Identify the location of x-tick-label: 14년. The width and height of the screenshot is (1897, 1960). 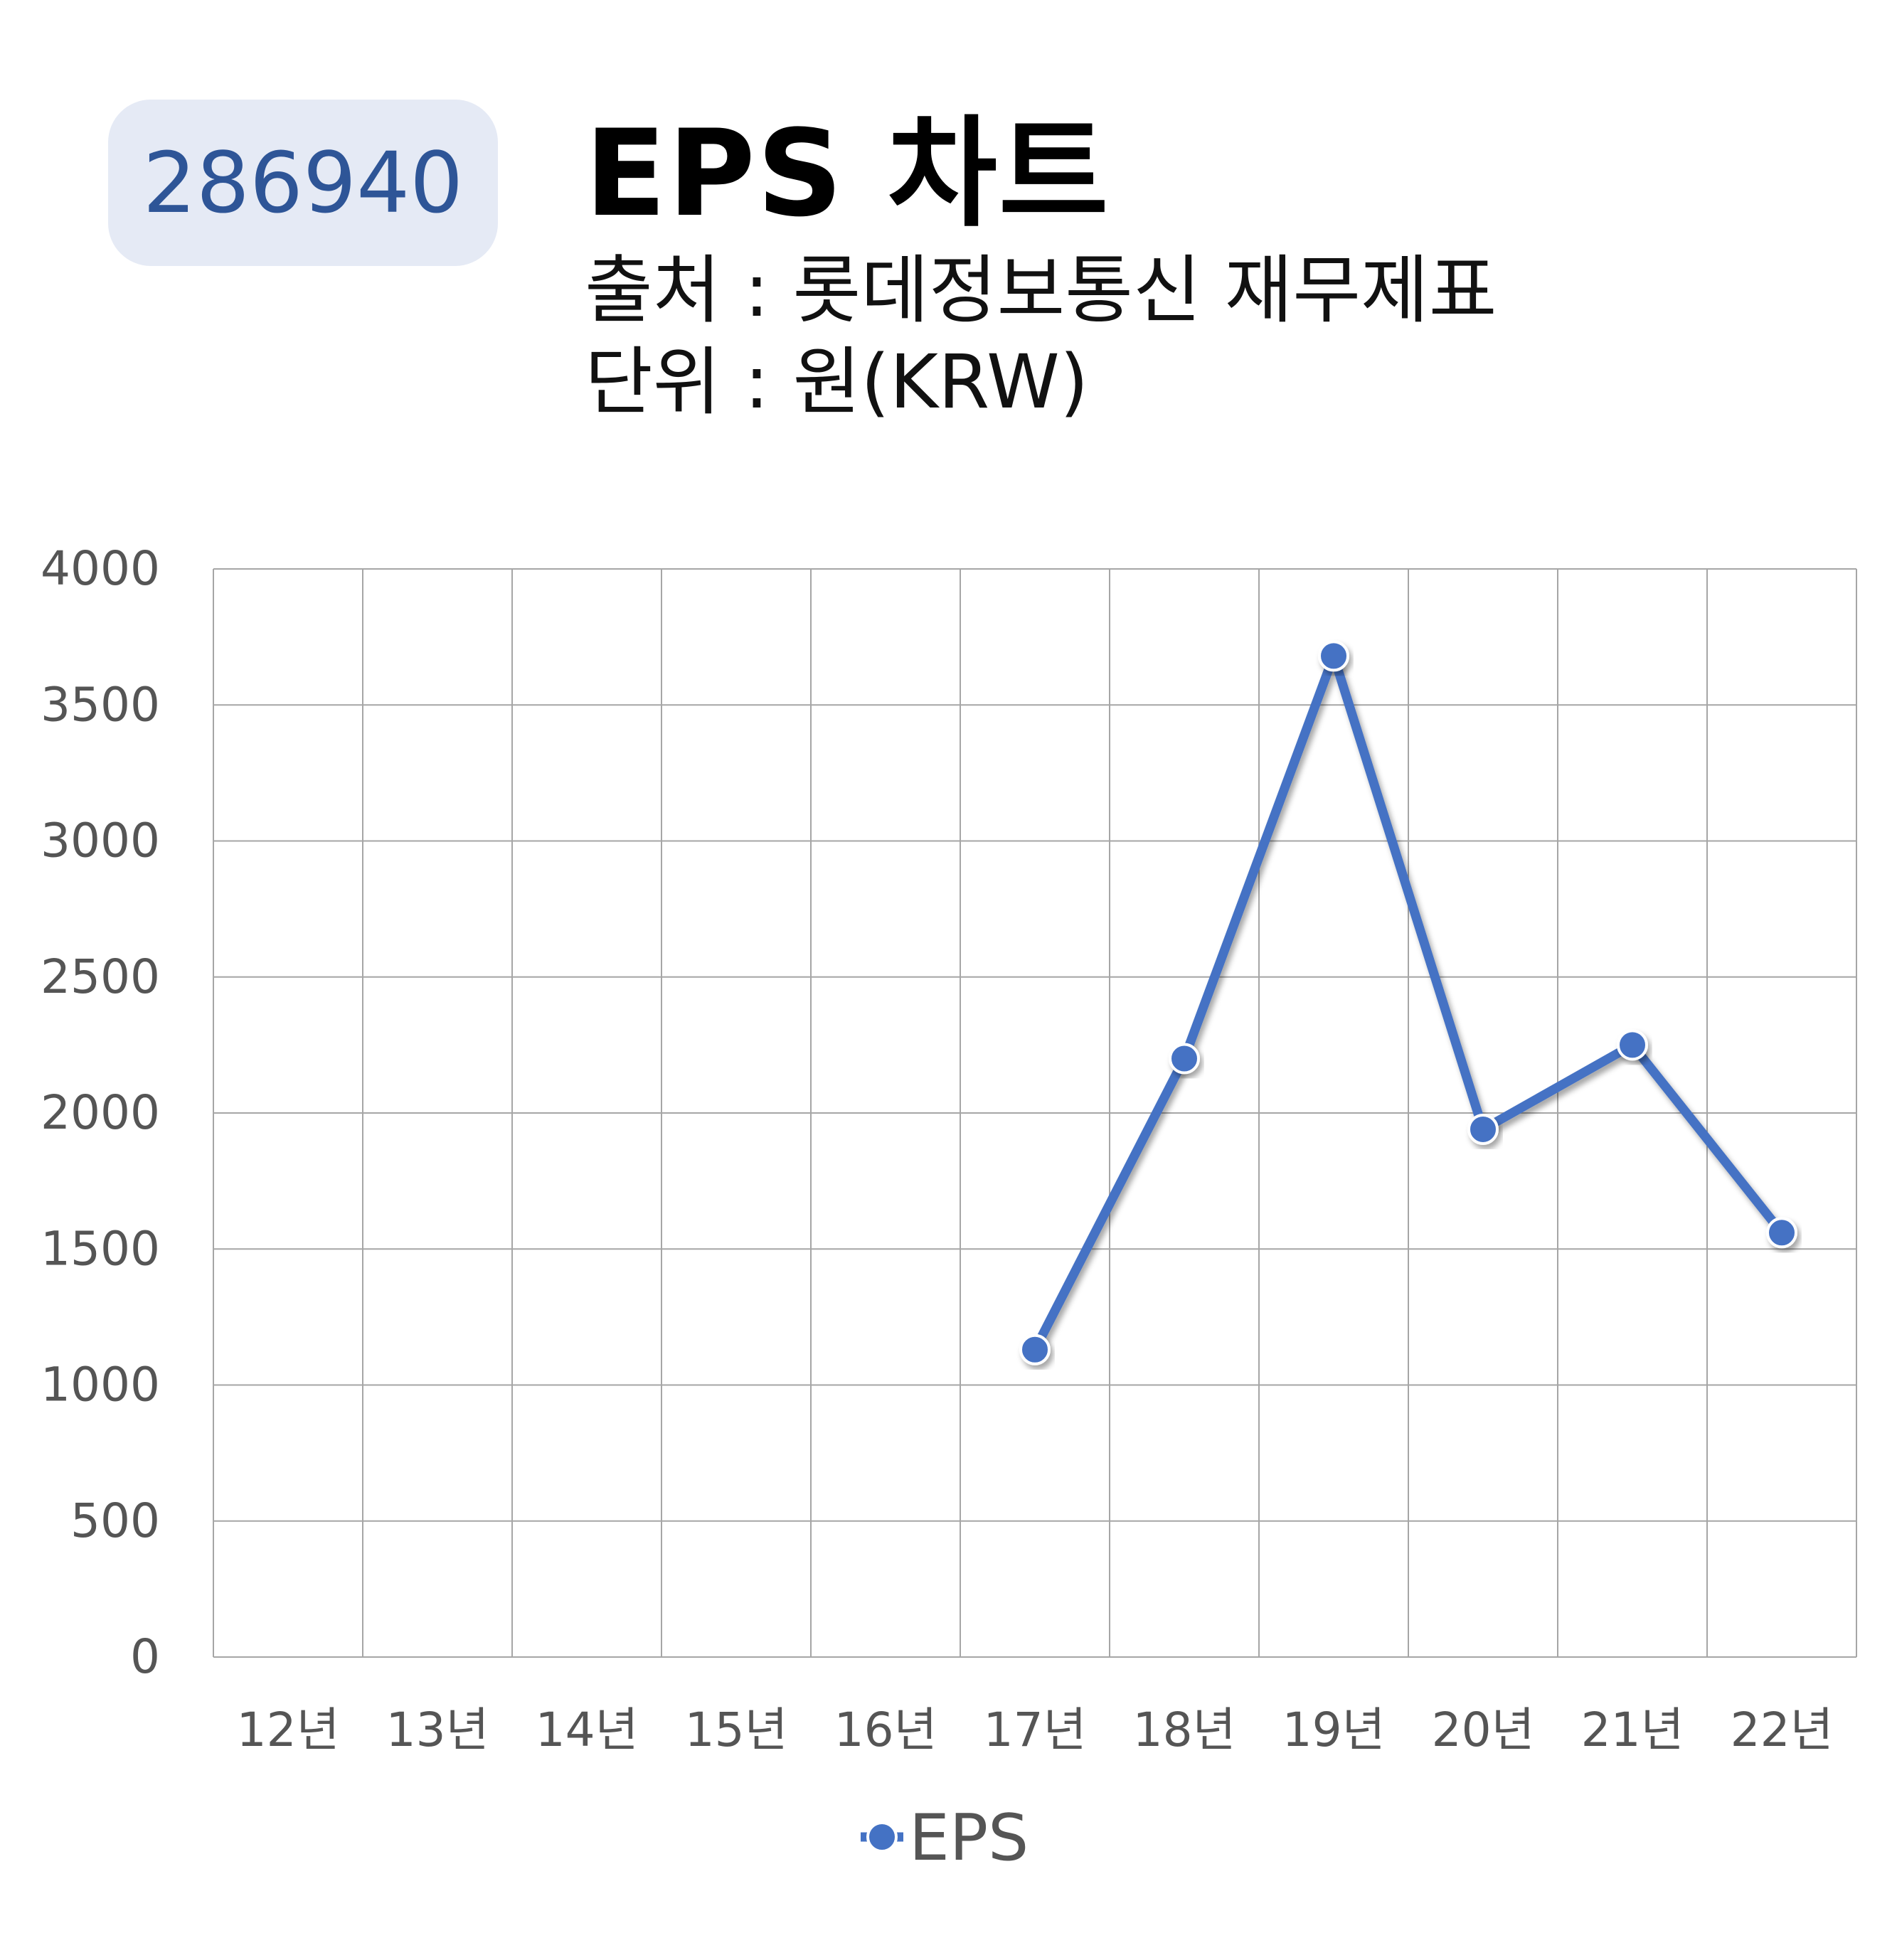
(588, 1730).